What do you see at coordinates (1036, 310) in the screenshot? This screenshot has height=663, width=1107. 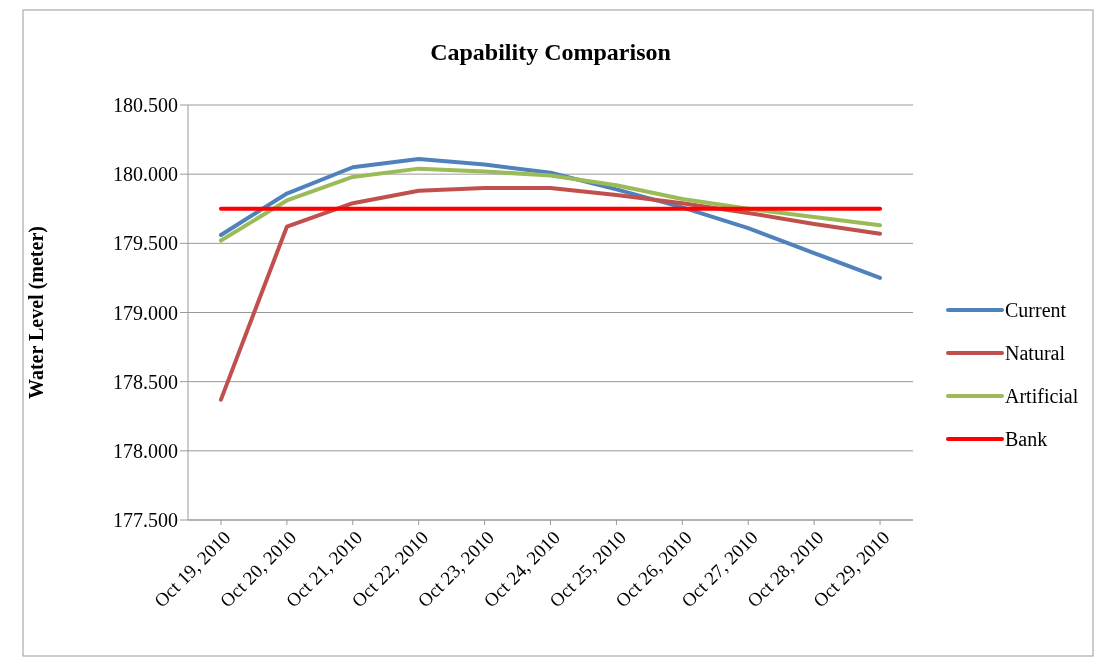 I see `legend-label: Current` at bounding box center [1036, 310].